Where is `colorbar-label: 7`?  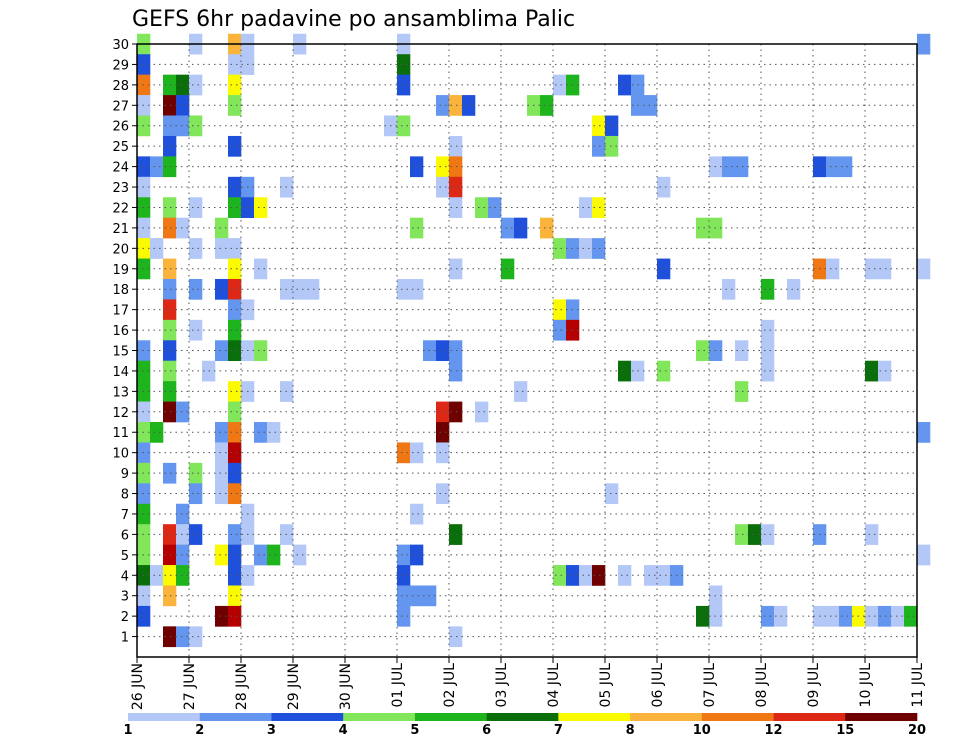 colorbar-label: 7 is located at coordinates (558, 730).